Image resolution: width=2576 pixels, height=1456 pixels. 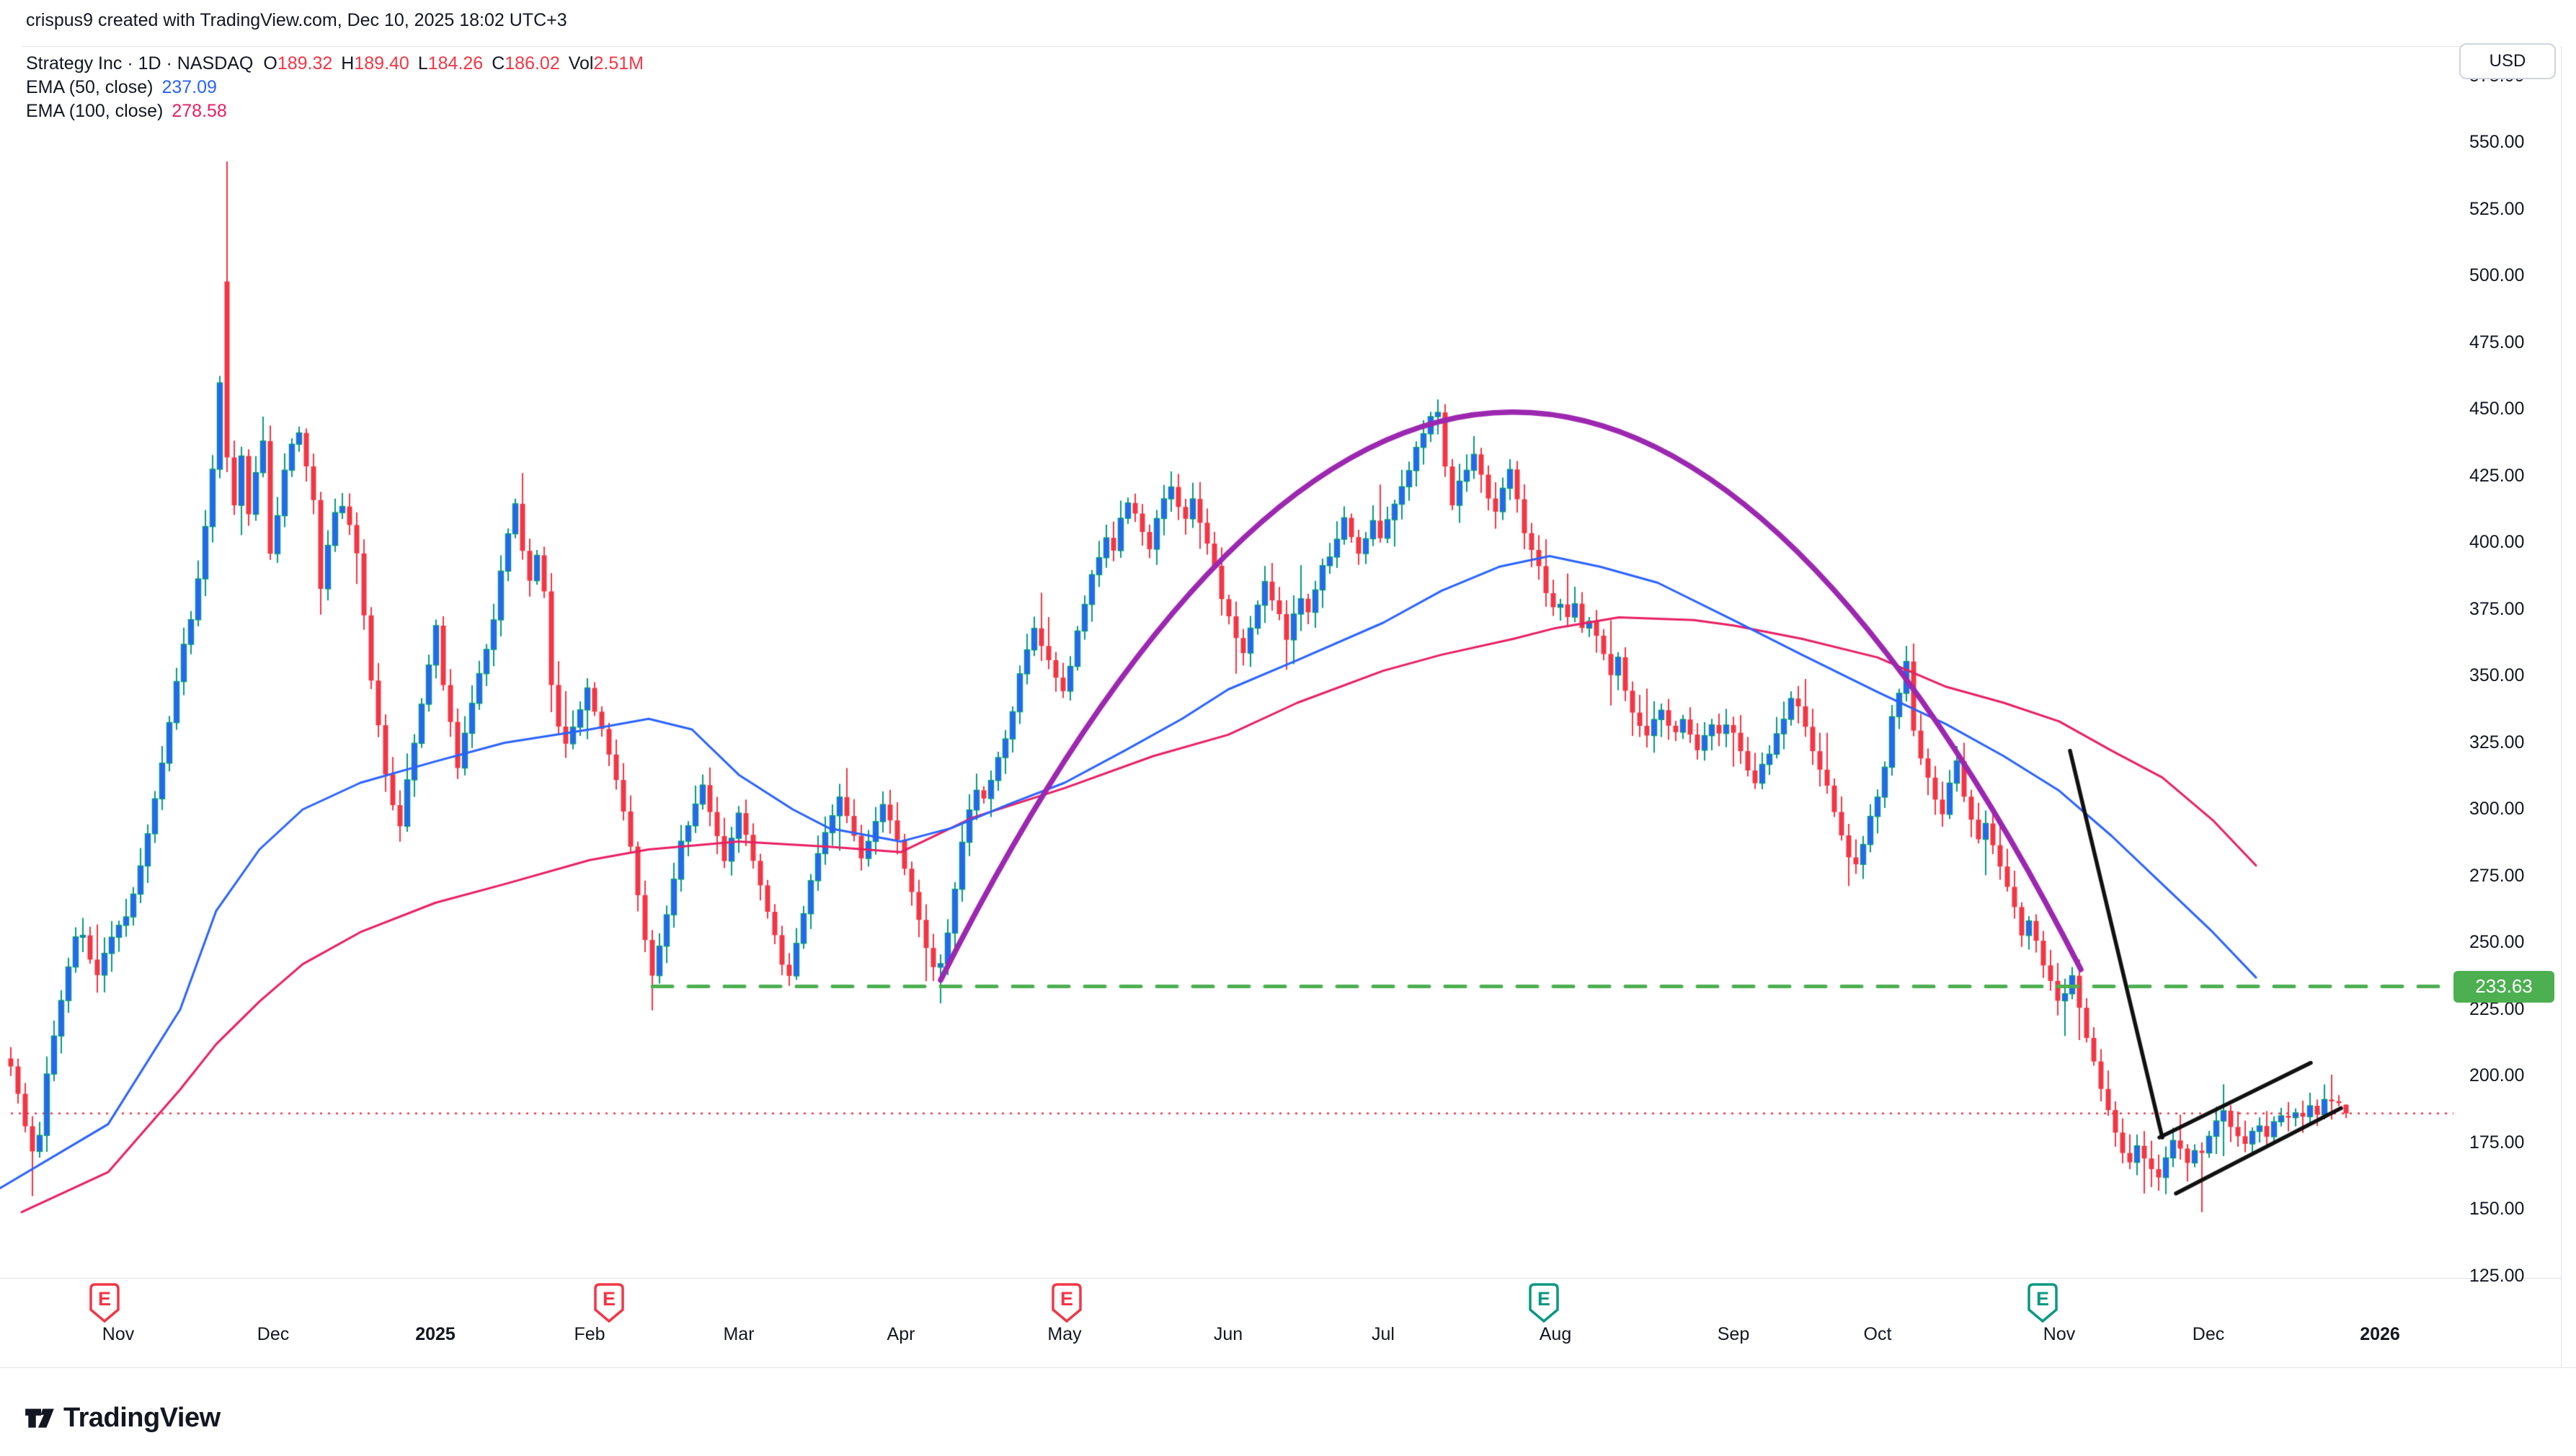 I want to click on time-tick-label: Oct, so click(x=1877, y=1334).